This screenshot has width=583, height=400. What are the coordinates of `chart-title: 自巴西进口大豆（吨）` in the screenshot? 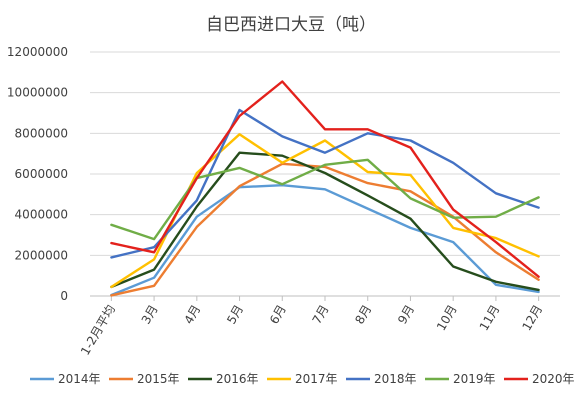 It's located at (291, 25).